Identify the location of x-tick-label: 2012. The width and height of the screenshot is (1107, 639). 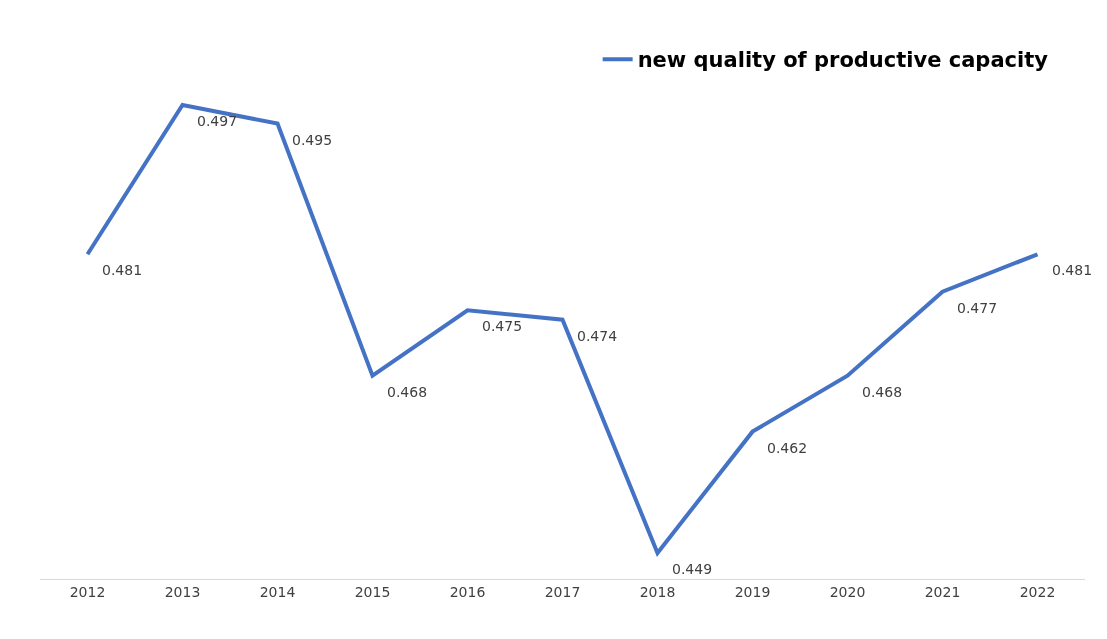
(87, 591).